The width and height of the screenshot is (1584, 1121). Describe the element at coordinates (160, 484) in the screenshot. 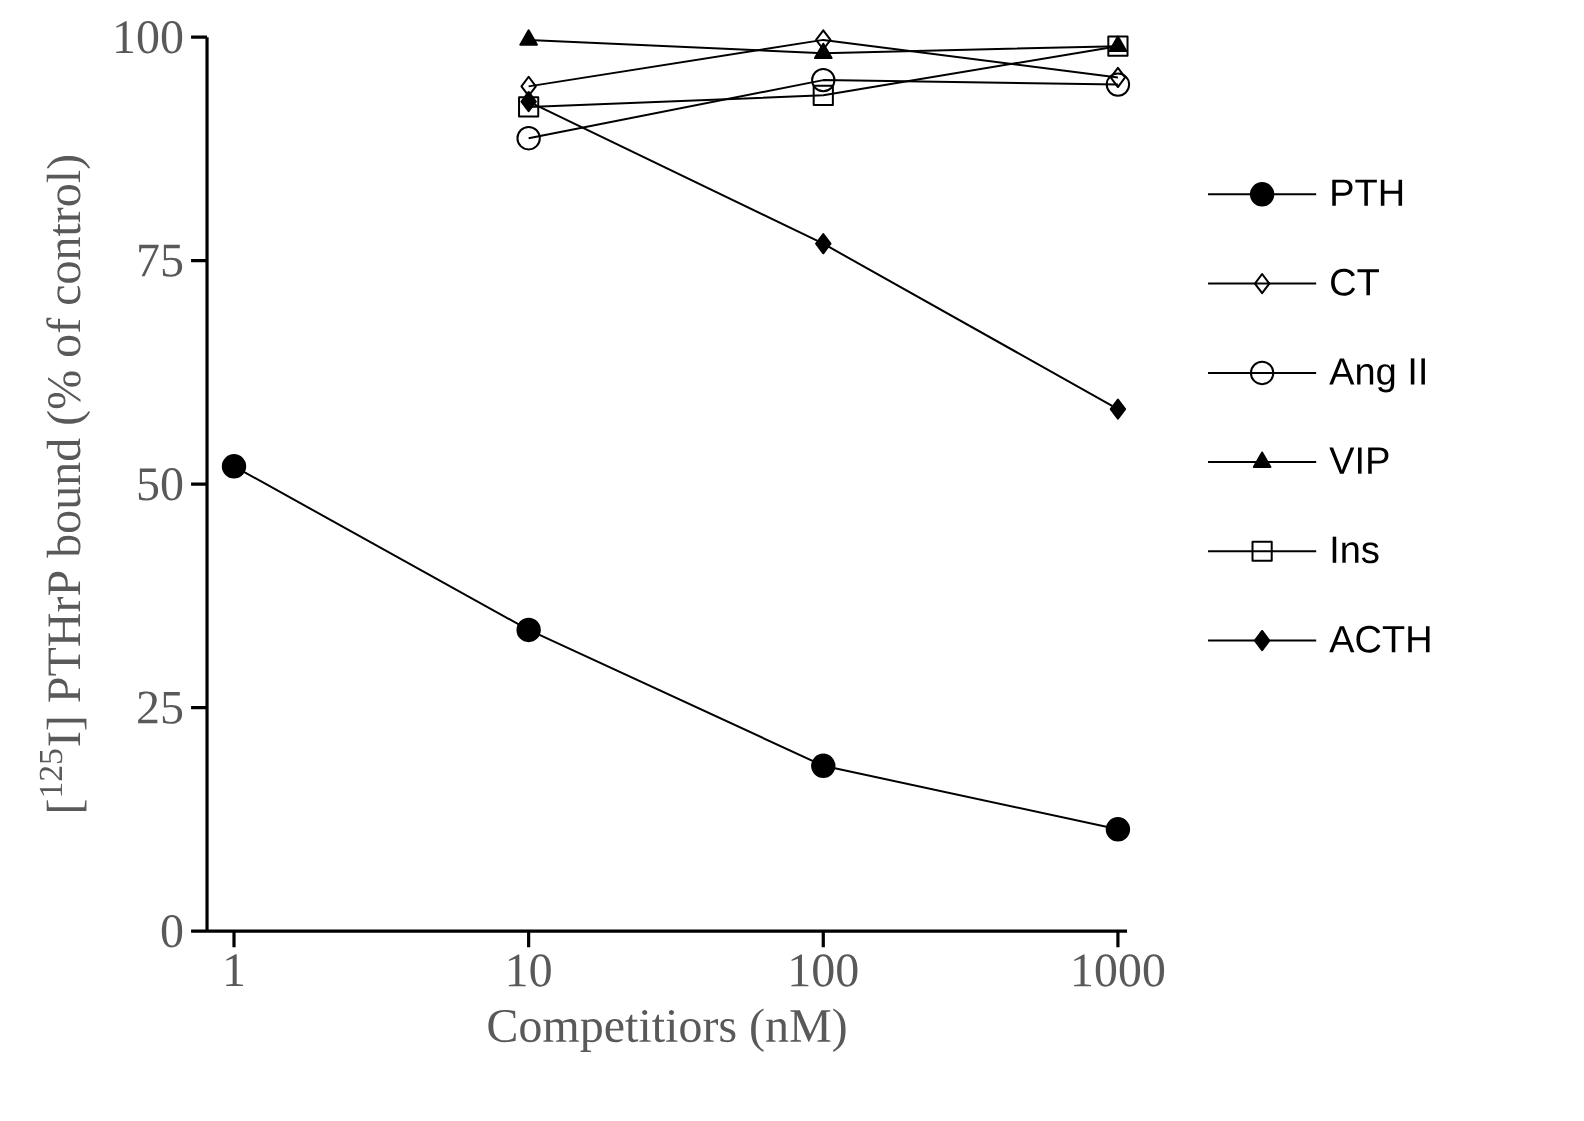

I see `y-tick-label: 50` at that location.